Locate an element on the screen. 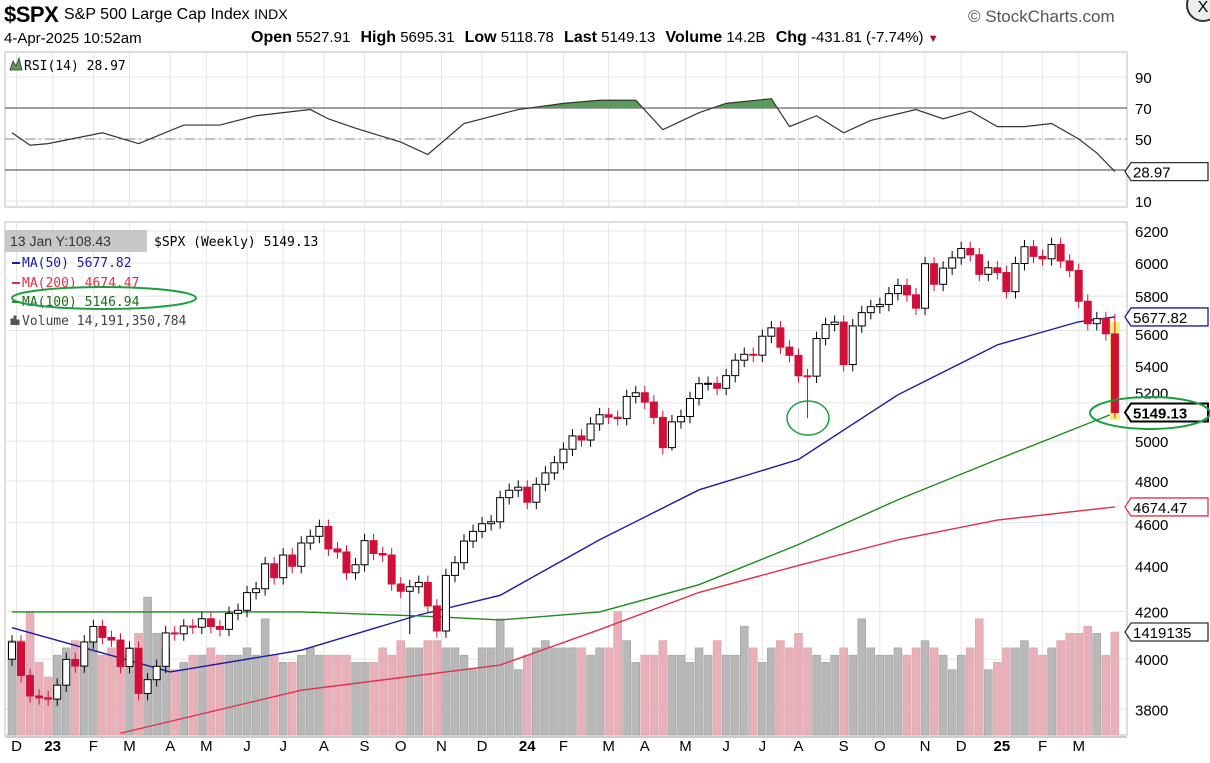 This screenshot has height=763, width=1210. price-tick-label: 4800 is located at coordinates (1151, 482).